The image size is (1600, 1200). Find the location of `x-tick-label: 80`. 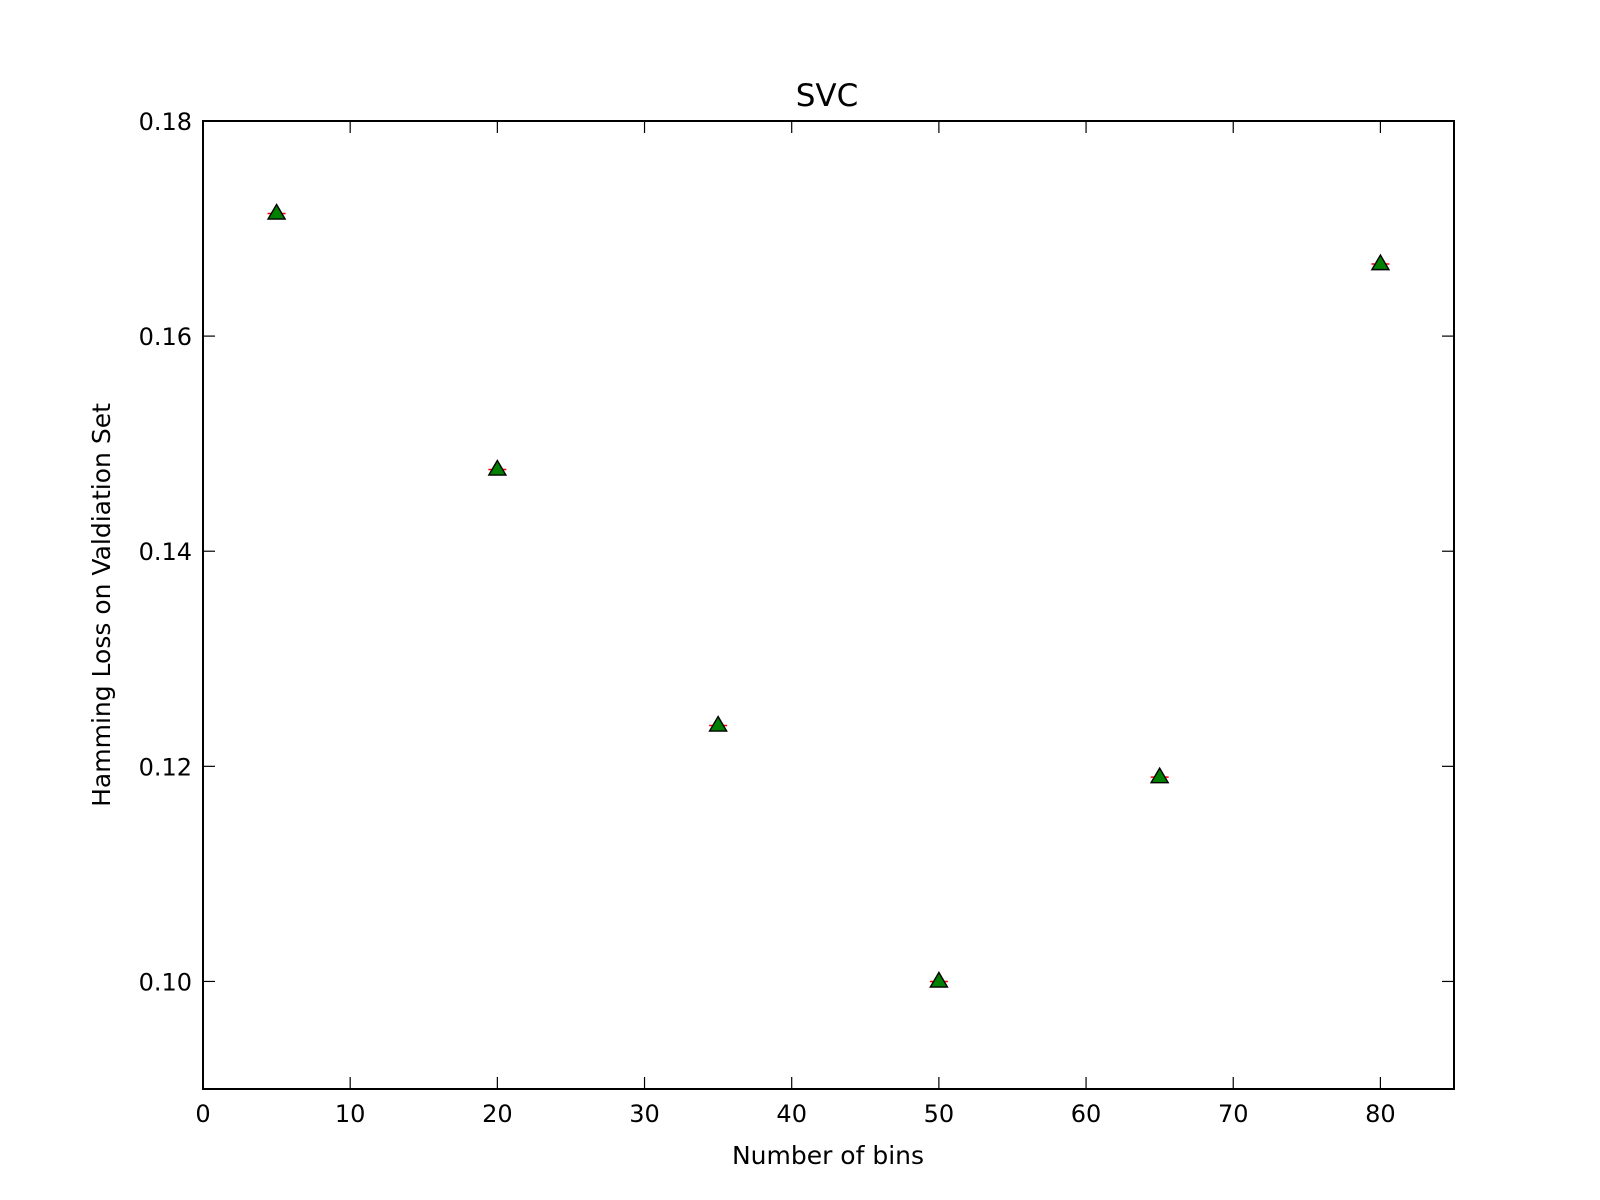

x-tick-label: 80 is located at coordinates (1380, 1114).